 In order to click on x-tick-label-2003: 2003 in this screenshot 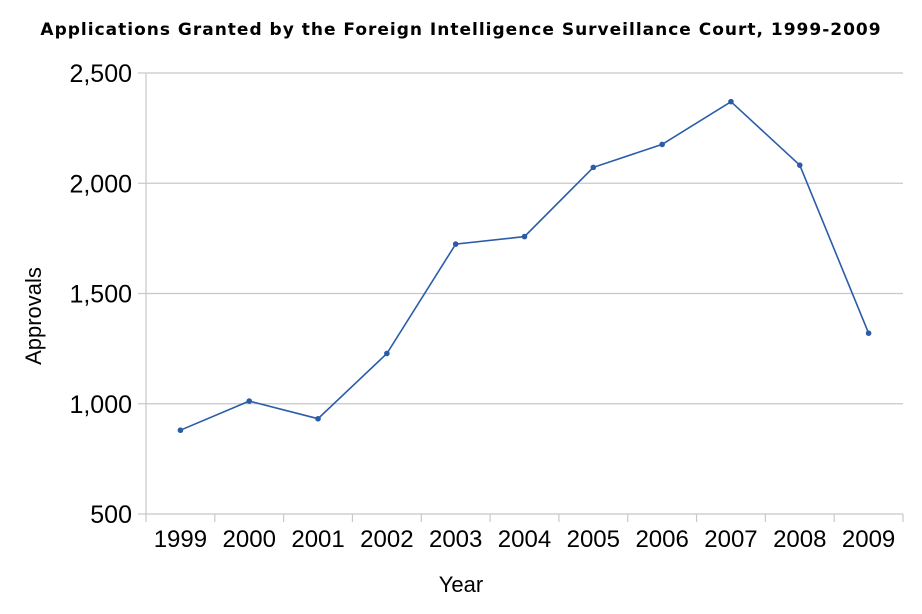, I will do `click(455, 539)`.